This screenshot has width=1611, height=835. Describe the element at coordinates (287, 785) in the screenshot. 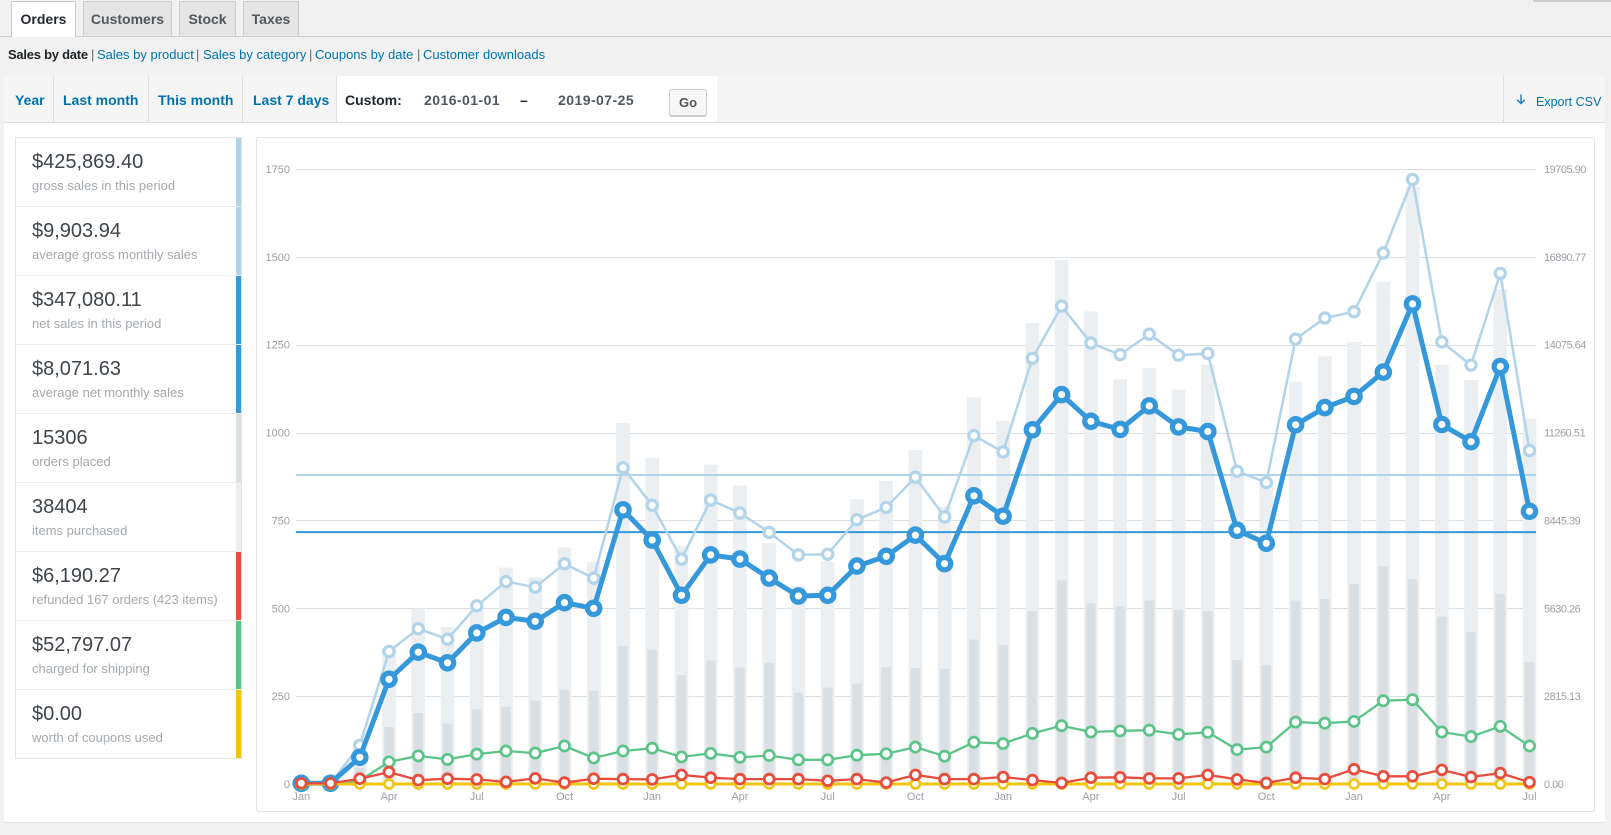

I see `svg-text: 0` at that location.